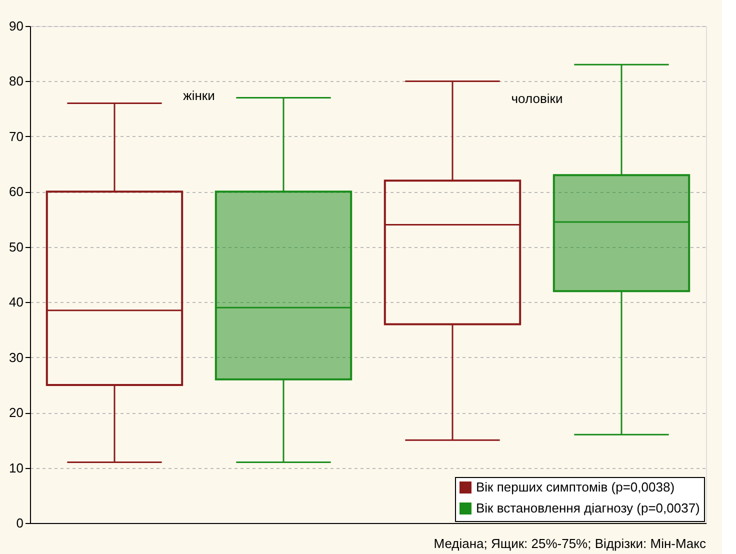 This screenshot has height=554, width=736. What do you see at coordinates (16, 468) in the screenshot?
I see `y-tick-label: 10` at bounding box center [16, 468].